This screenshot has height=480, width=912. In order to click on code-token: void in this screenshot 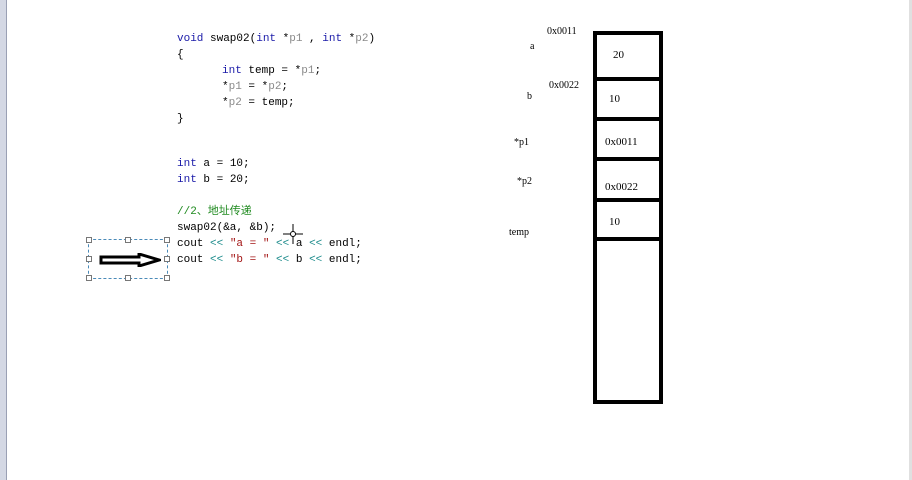, I will do `click(190, 39)`.